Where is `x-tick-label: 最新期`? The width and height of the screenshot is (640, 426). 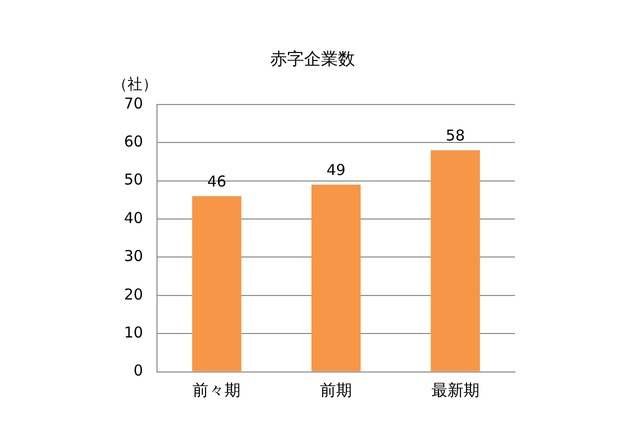
x-tick-label: 最新期 is located at coordinates (455, 390).